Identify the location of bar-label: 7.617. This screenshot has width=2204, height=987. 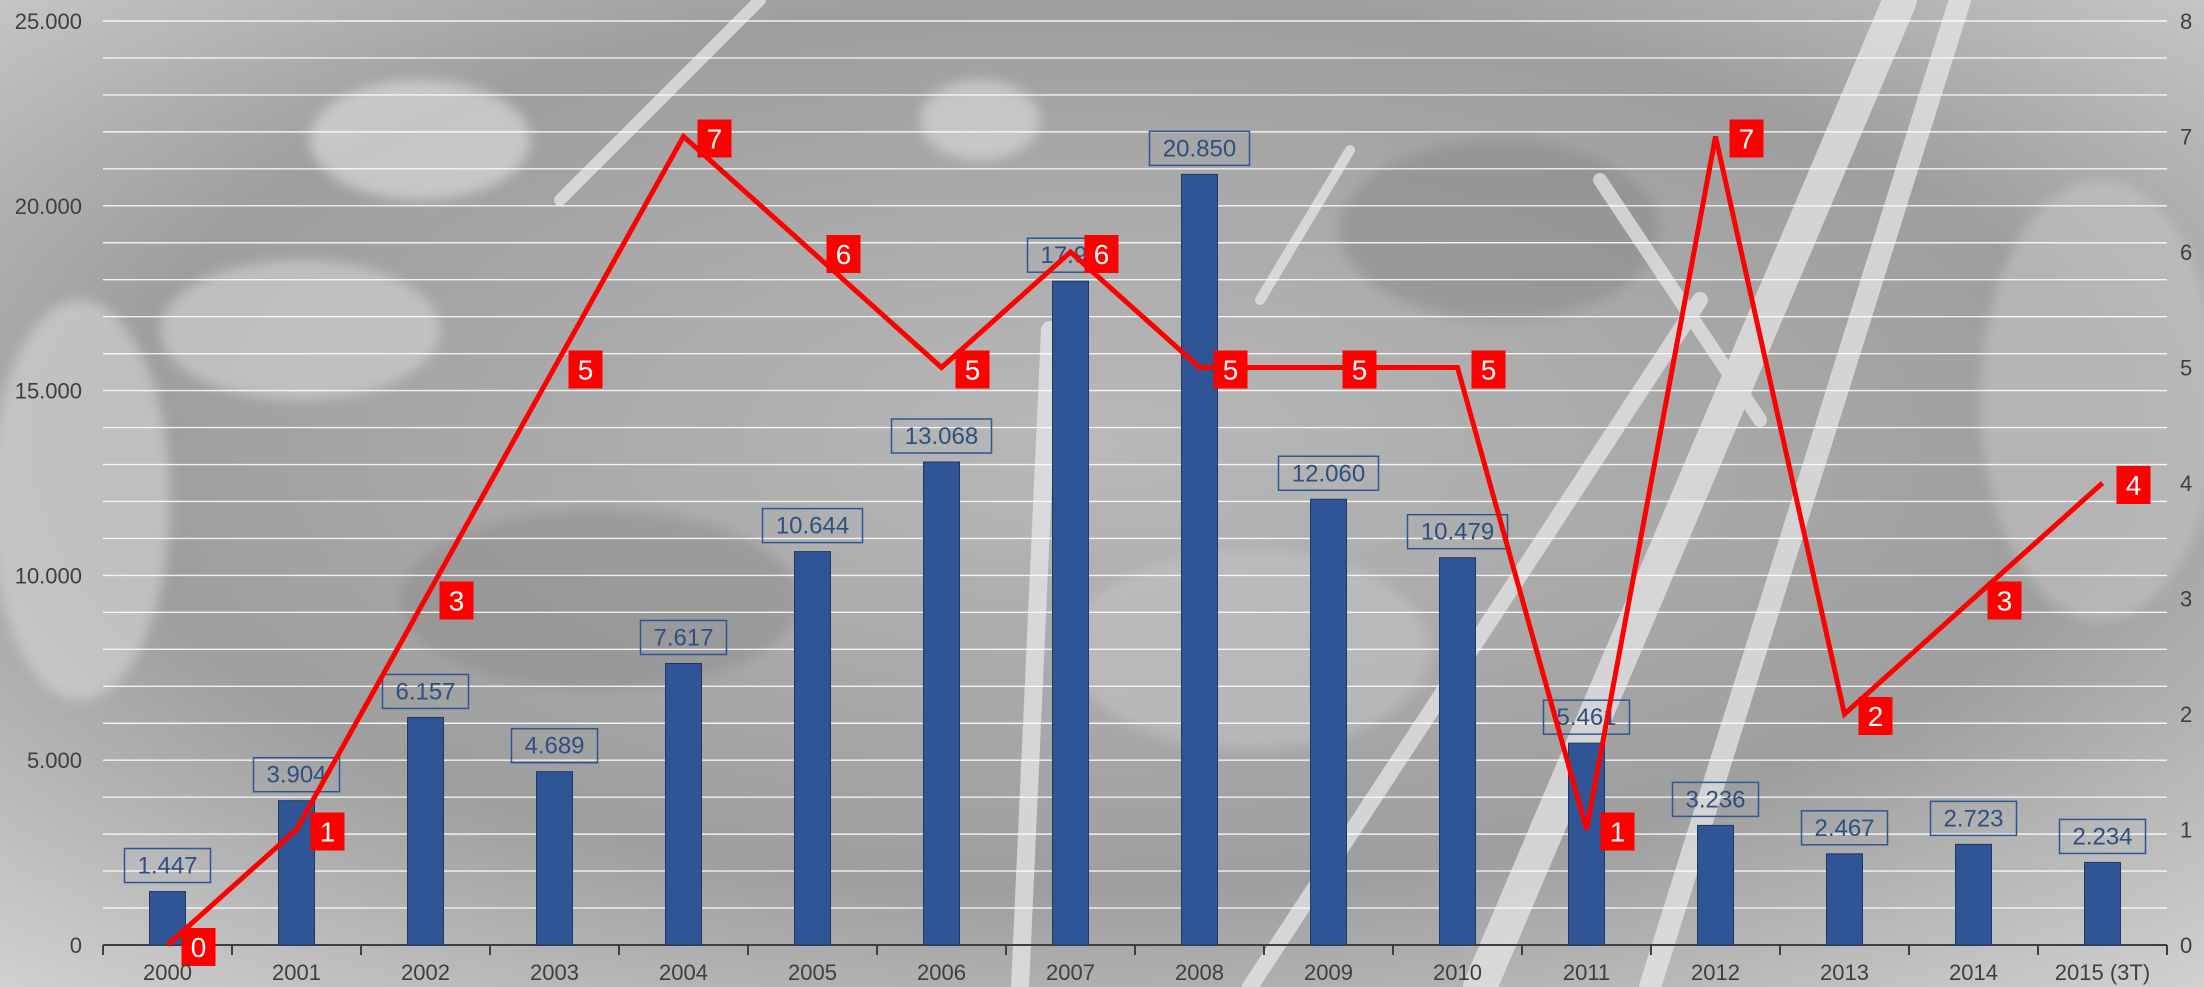
(683, 637).